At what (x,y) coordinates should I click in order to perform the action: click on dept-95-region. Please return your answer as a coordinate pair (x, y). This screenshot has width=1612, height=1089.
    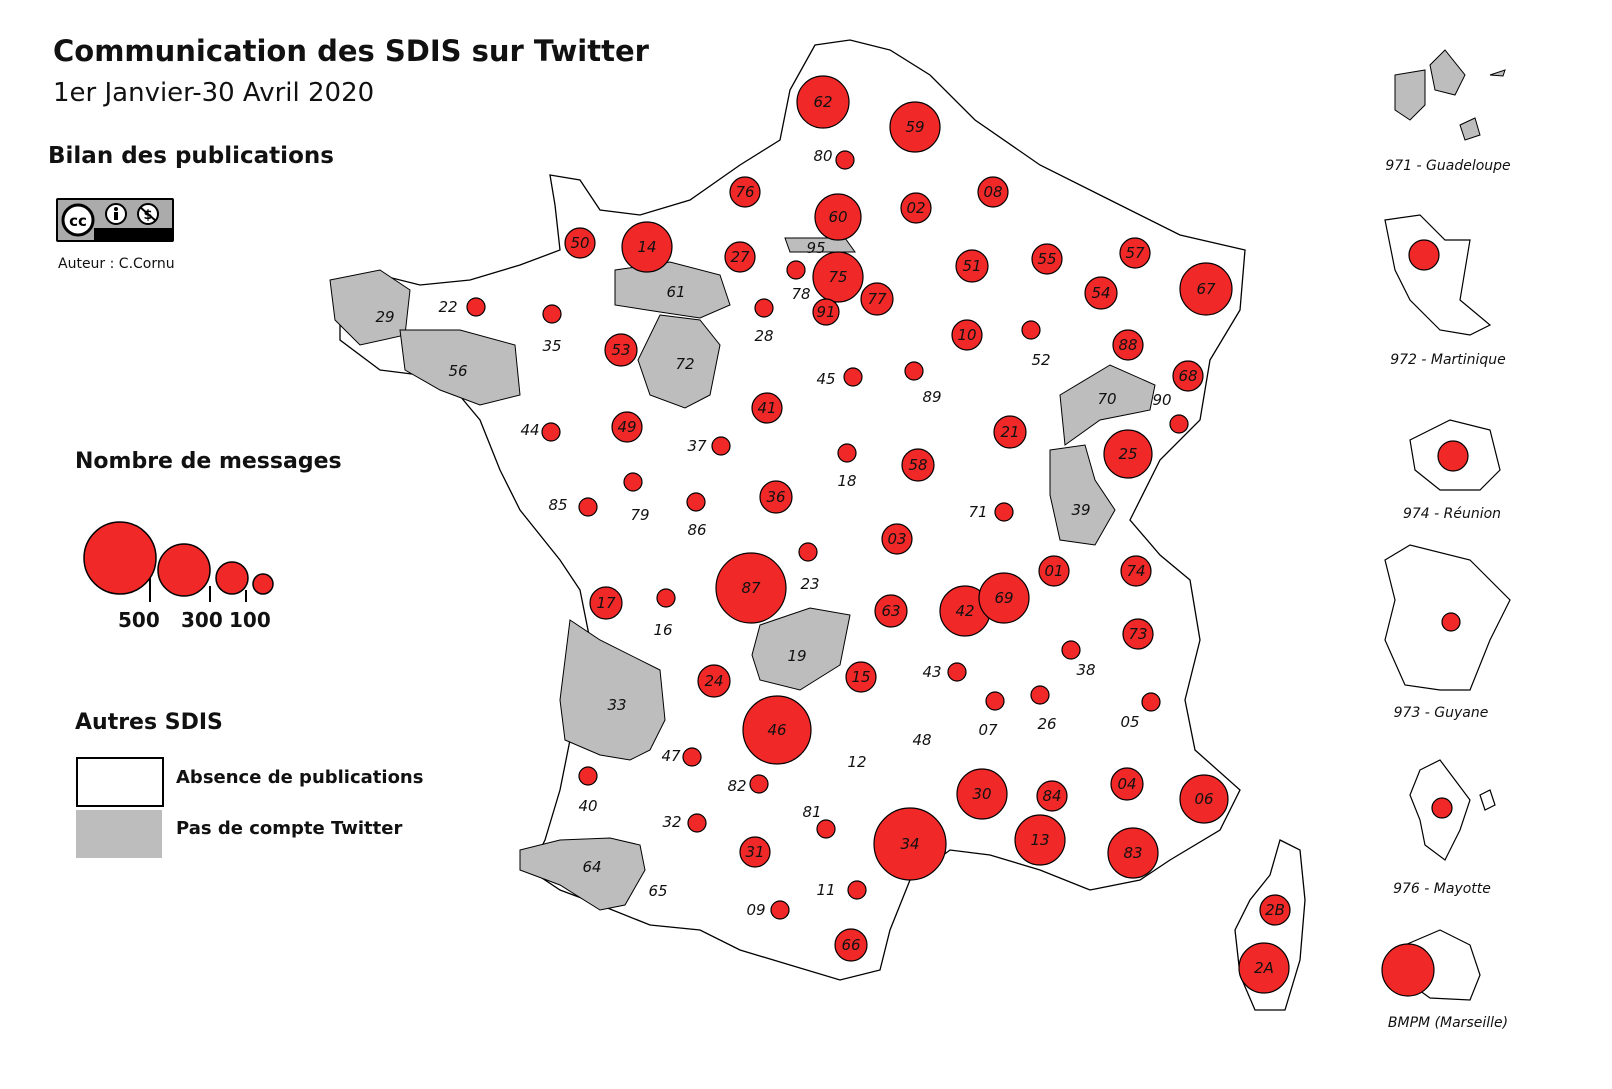
    Looking at the image, I should click on (820, 245).